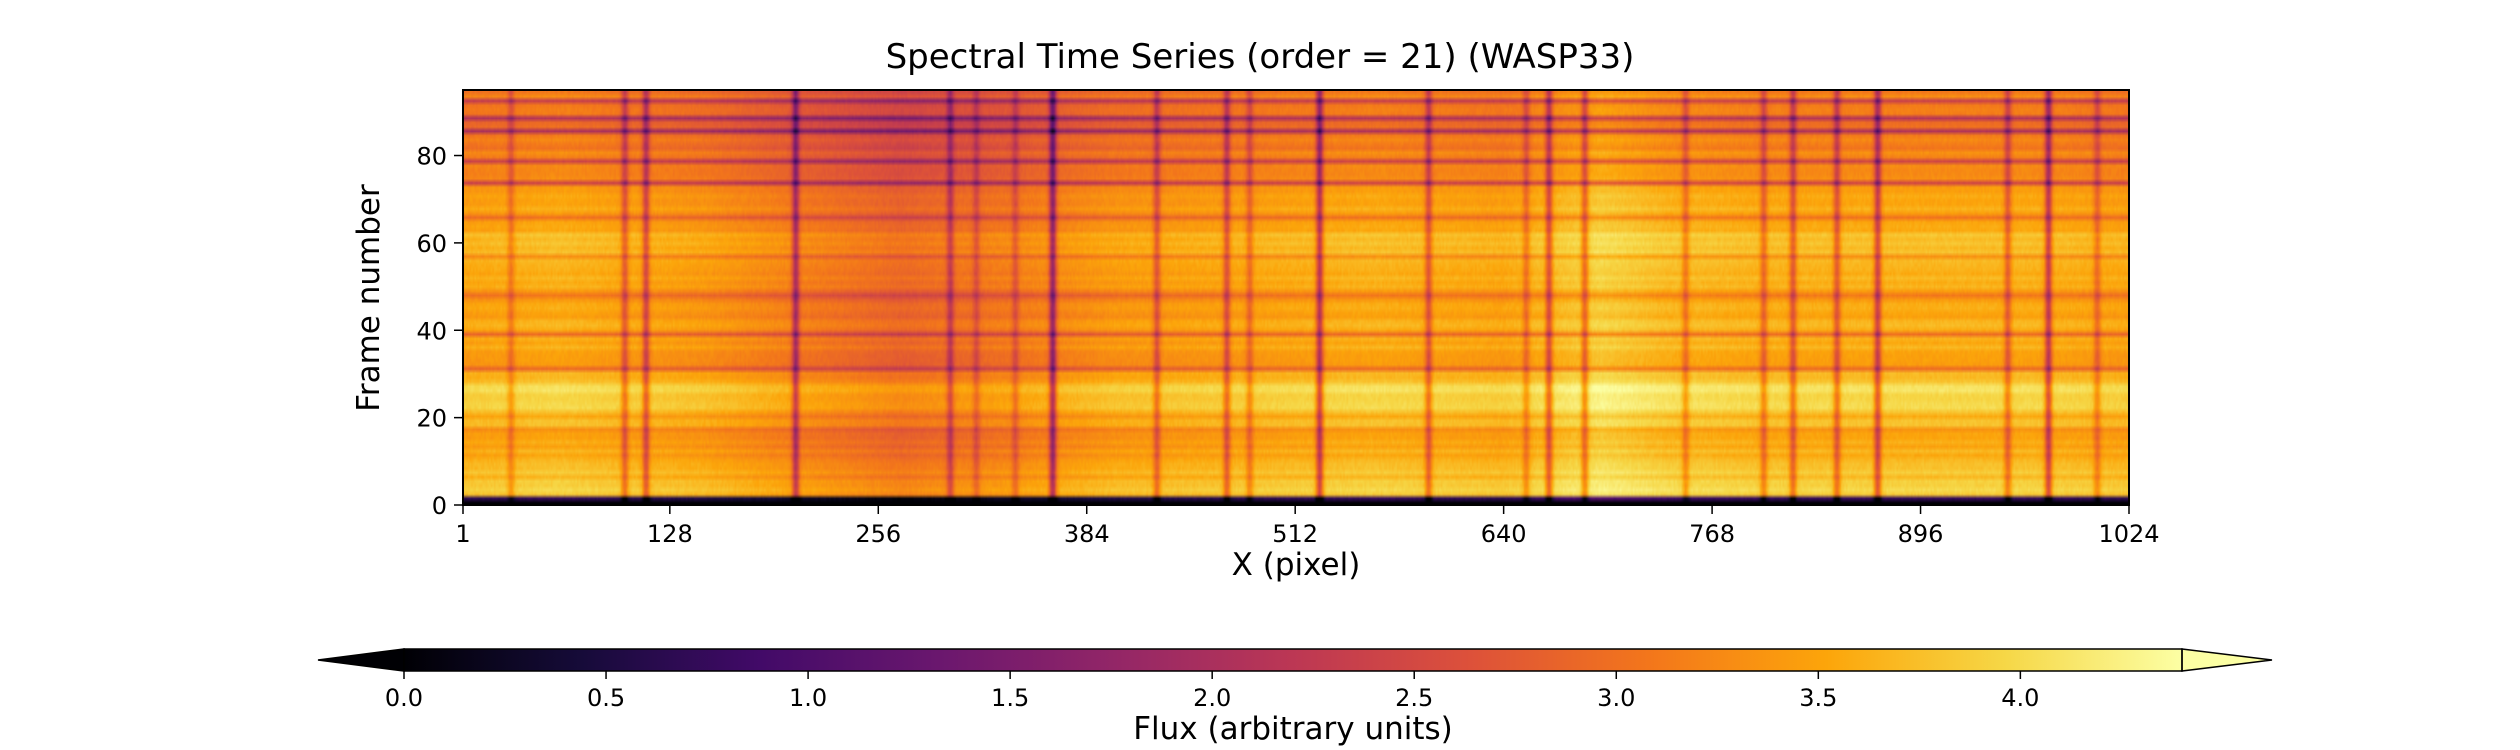  What do you see at coordinates (1296, 565) in the screenshot?
I see `x-axis-label: X (pixel)` at bounding box center [1296, 565].